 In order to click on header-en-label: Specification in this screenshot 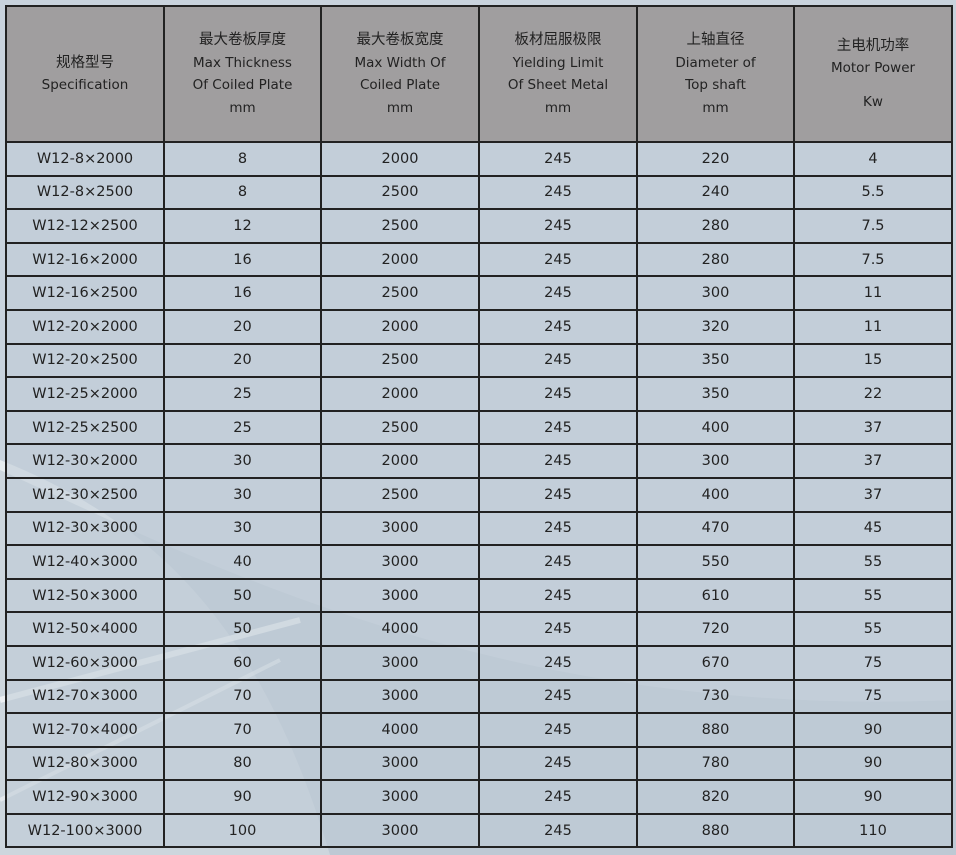, I will do `click(85, 85)`.